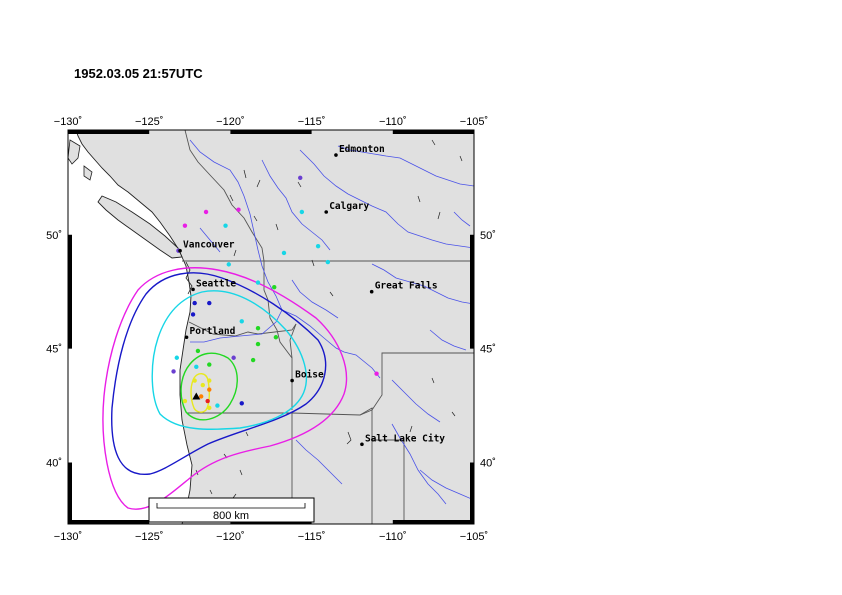 This screenshot has height=595, width=842. Describe the element at coordinates (474, 122) in the screenshot. I see `lon-tick-top: −105˚` at that location.